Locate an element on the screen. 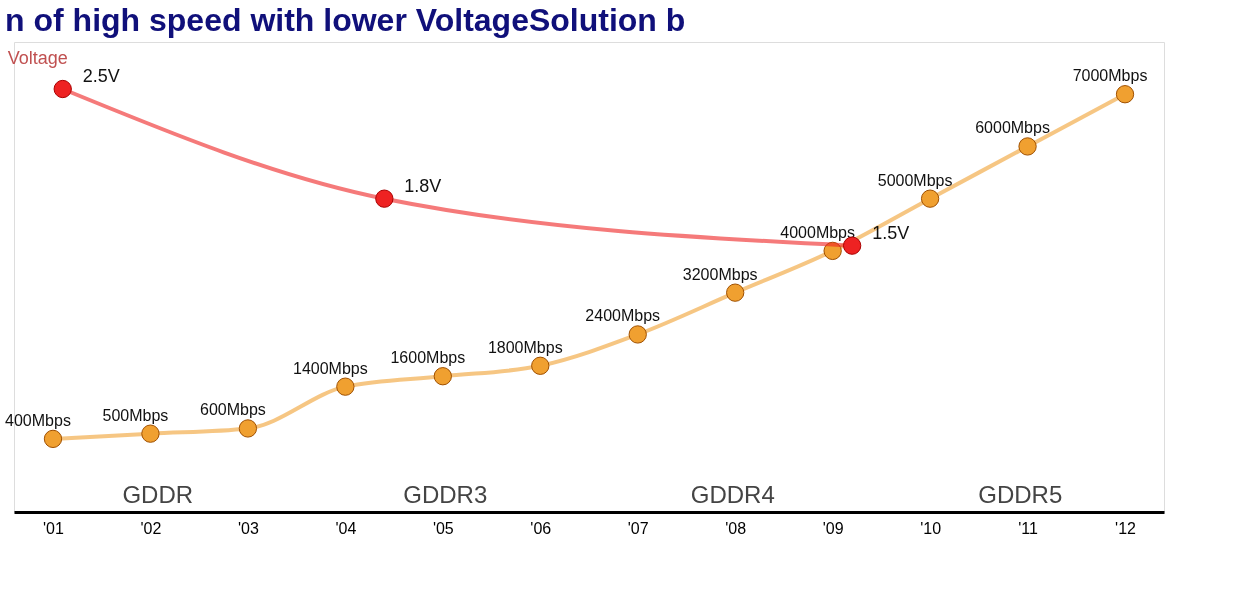  data-label: 600Mbps is located at coordinates (232, 410).